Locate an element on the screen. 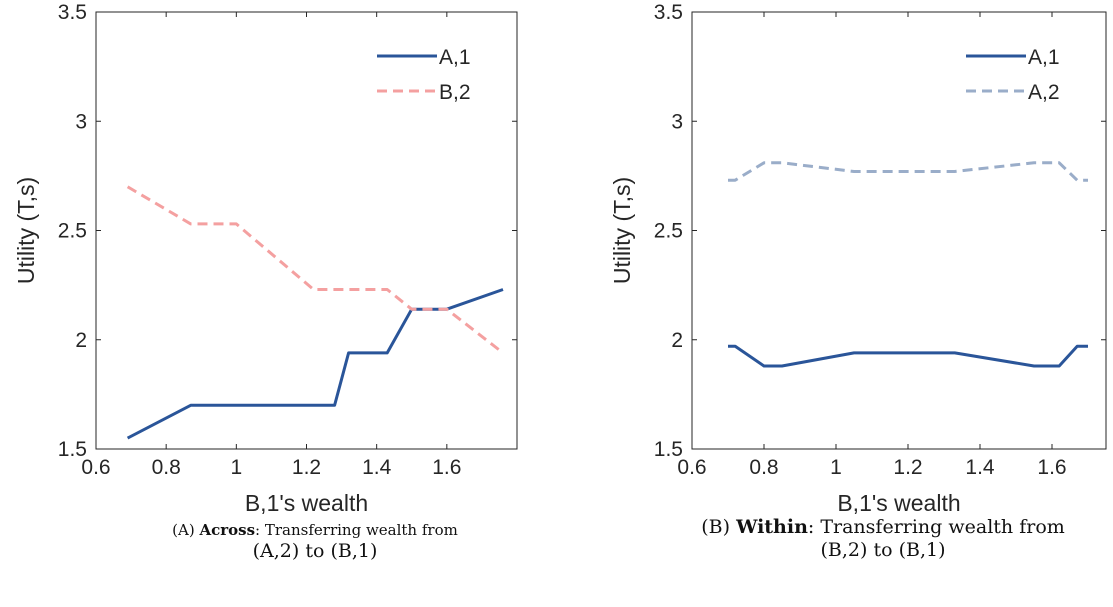  caption-b-label: (B) is located at coordinates (716, 527).